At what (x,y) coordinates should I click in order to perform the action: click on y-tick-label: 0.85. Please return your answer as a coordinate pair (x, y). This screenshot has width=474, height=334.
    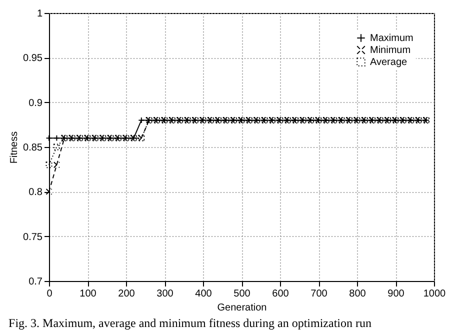
    Looking at the image, I should click on (33, 148).